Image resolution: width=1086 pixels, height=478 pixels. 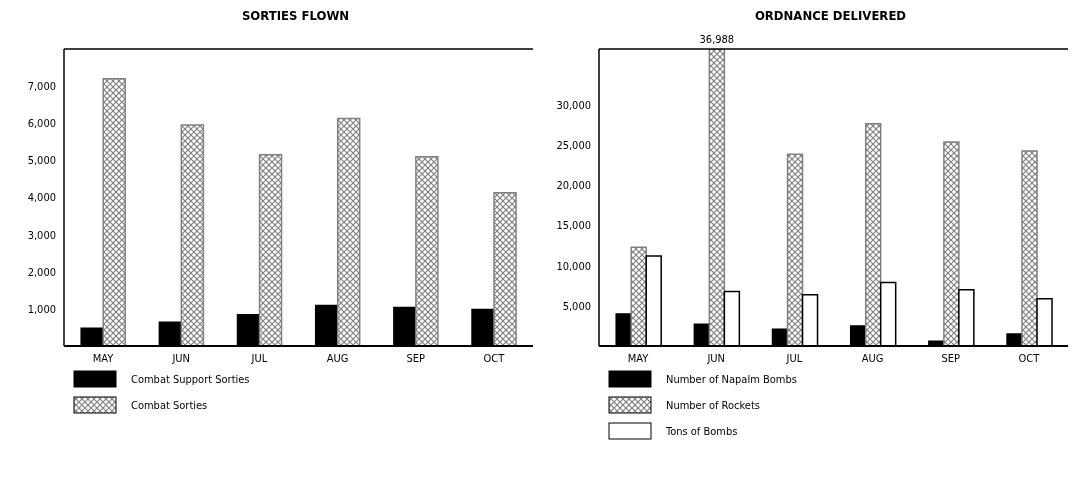 What do you see at coordinates (190, 379) in the screenshot?
I see `legend-label: Combat Support Sorties` at bounding box center [190, 379].